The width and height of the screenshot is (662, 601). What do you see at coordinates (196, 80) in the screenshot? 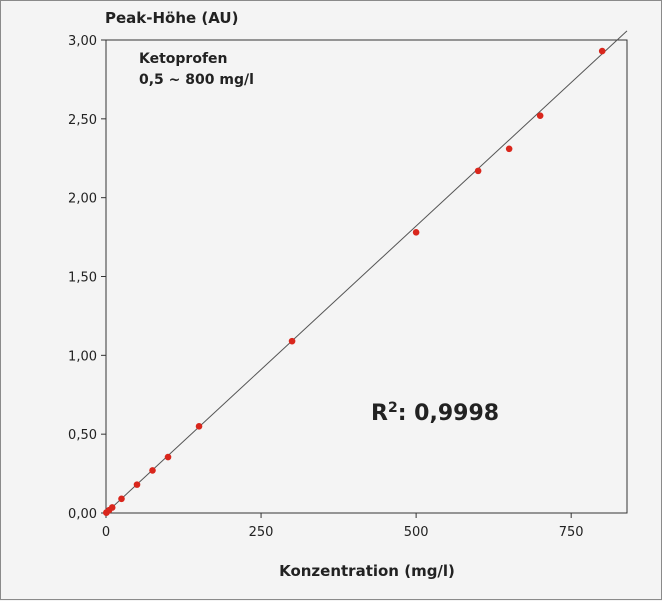
I see `annotation-range: 0,5 ~ 800 mg/l` at bounding box center [196, 80].